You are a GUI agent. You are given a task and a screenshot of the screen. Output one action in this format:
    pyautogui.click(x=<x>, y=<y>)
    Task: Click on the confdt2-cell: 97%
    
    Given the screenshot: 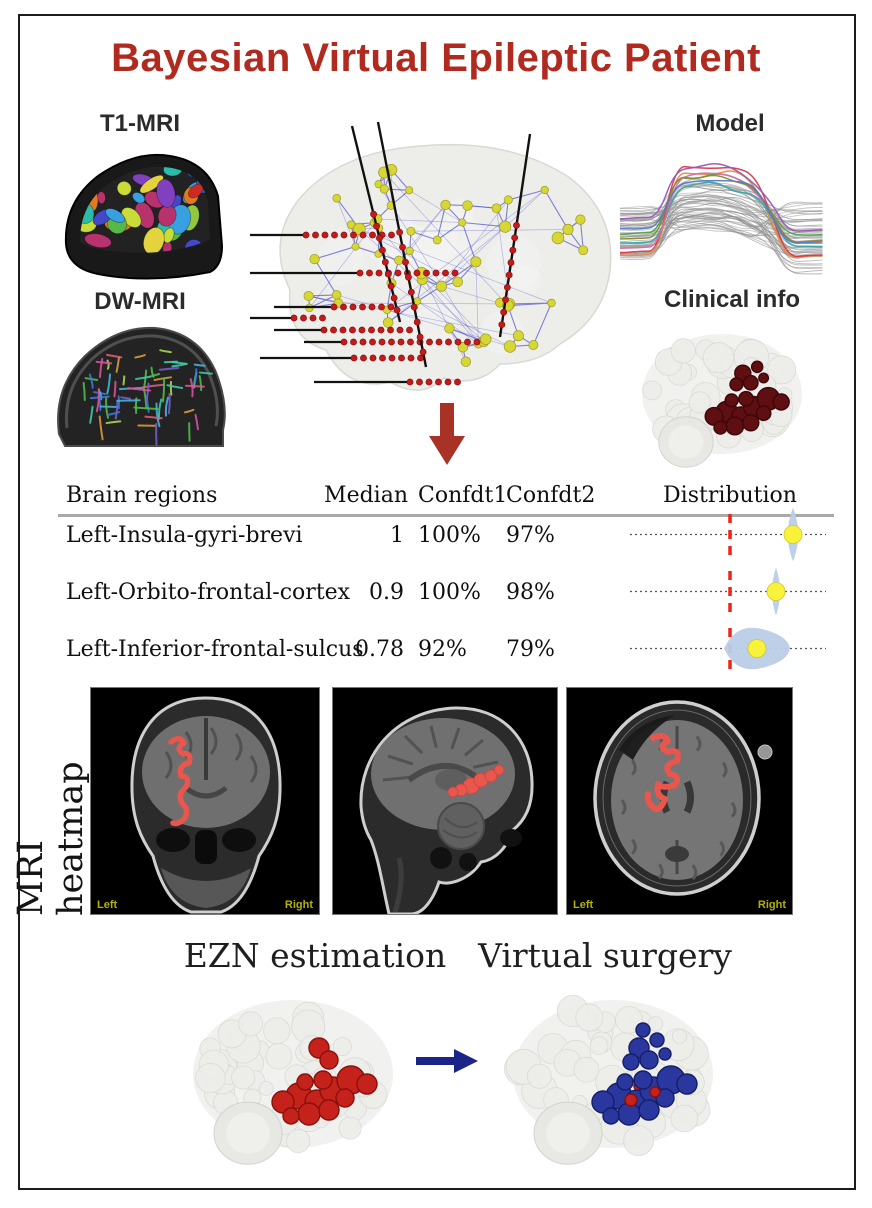 What is the action you would take?
    pyautogui.click(x=530, y=535)
    